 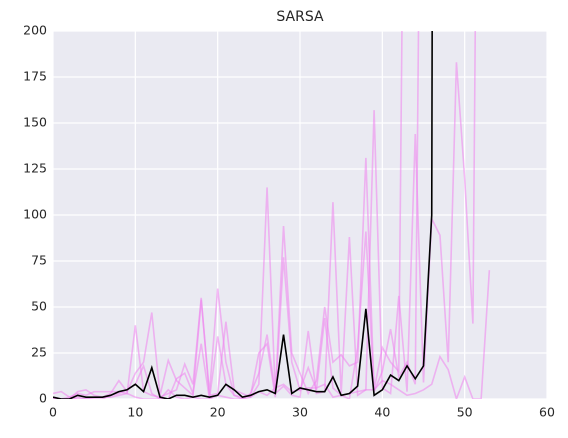 I want to click on x-tick-label: 60, so click(x=547, y=412).